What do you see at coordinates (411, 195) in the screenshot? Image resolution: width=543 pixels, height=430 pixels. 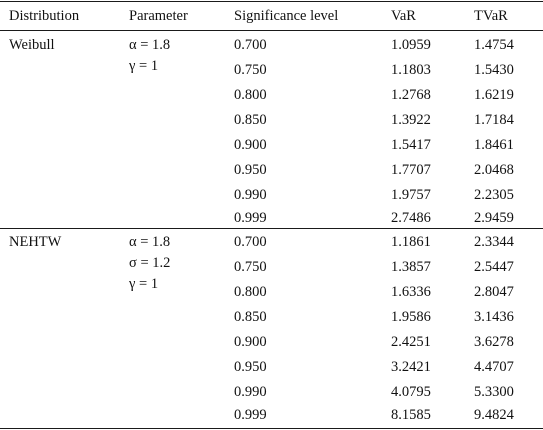 I see `var-cell: 1.9757` at bounding box center [411, 195].